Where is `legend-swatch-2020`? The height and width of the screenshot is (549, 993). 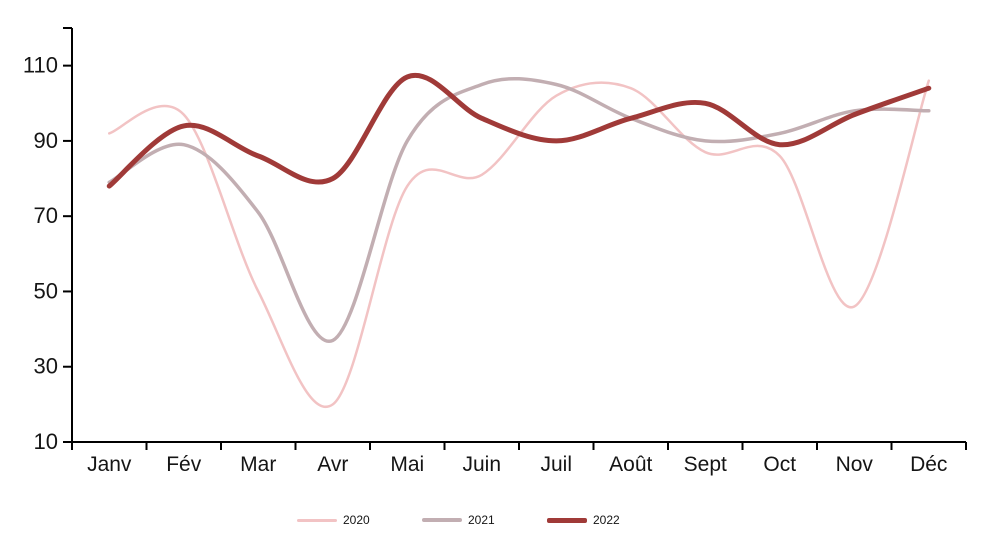
legend-swatch-2020 is located at coordinates (317, 520).